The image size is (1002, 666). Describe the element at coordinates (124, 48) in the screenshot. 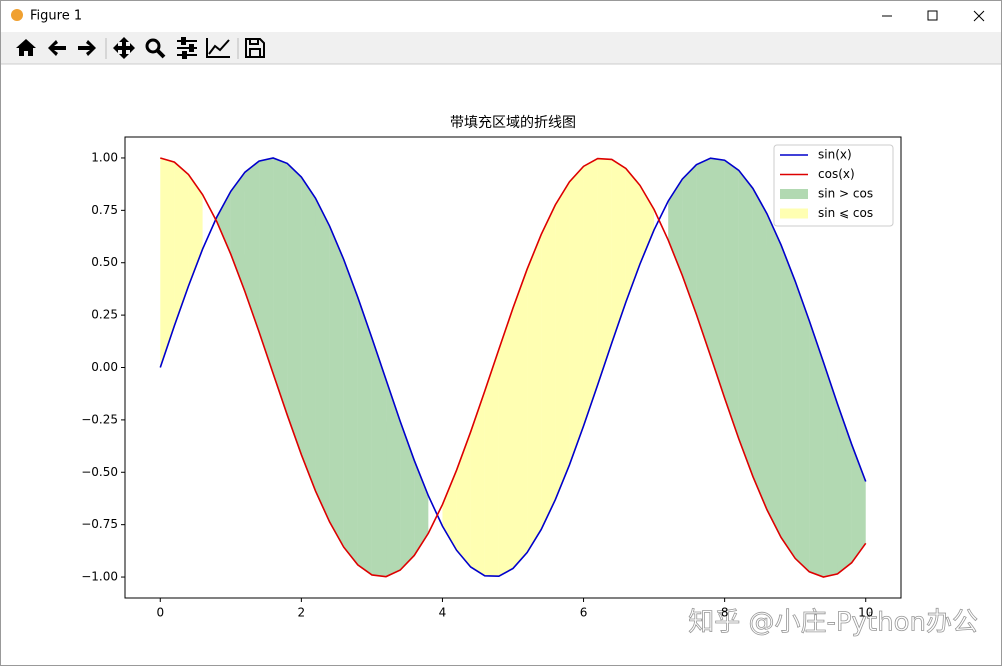

I see `pan-button` at that location.